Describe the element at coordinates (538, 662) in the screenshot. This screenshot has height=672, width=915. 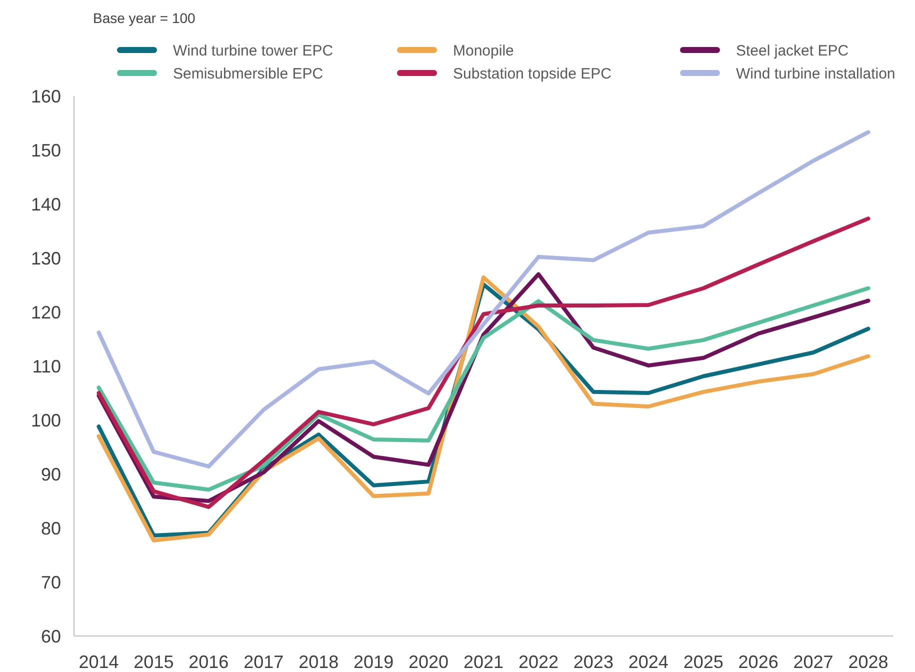
I see `x-tick-label: 2022` at that location.